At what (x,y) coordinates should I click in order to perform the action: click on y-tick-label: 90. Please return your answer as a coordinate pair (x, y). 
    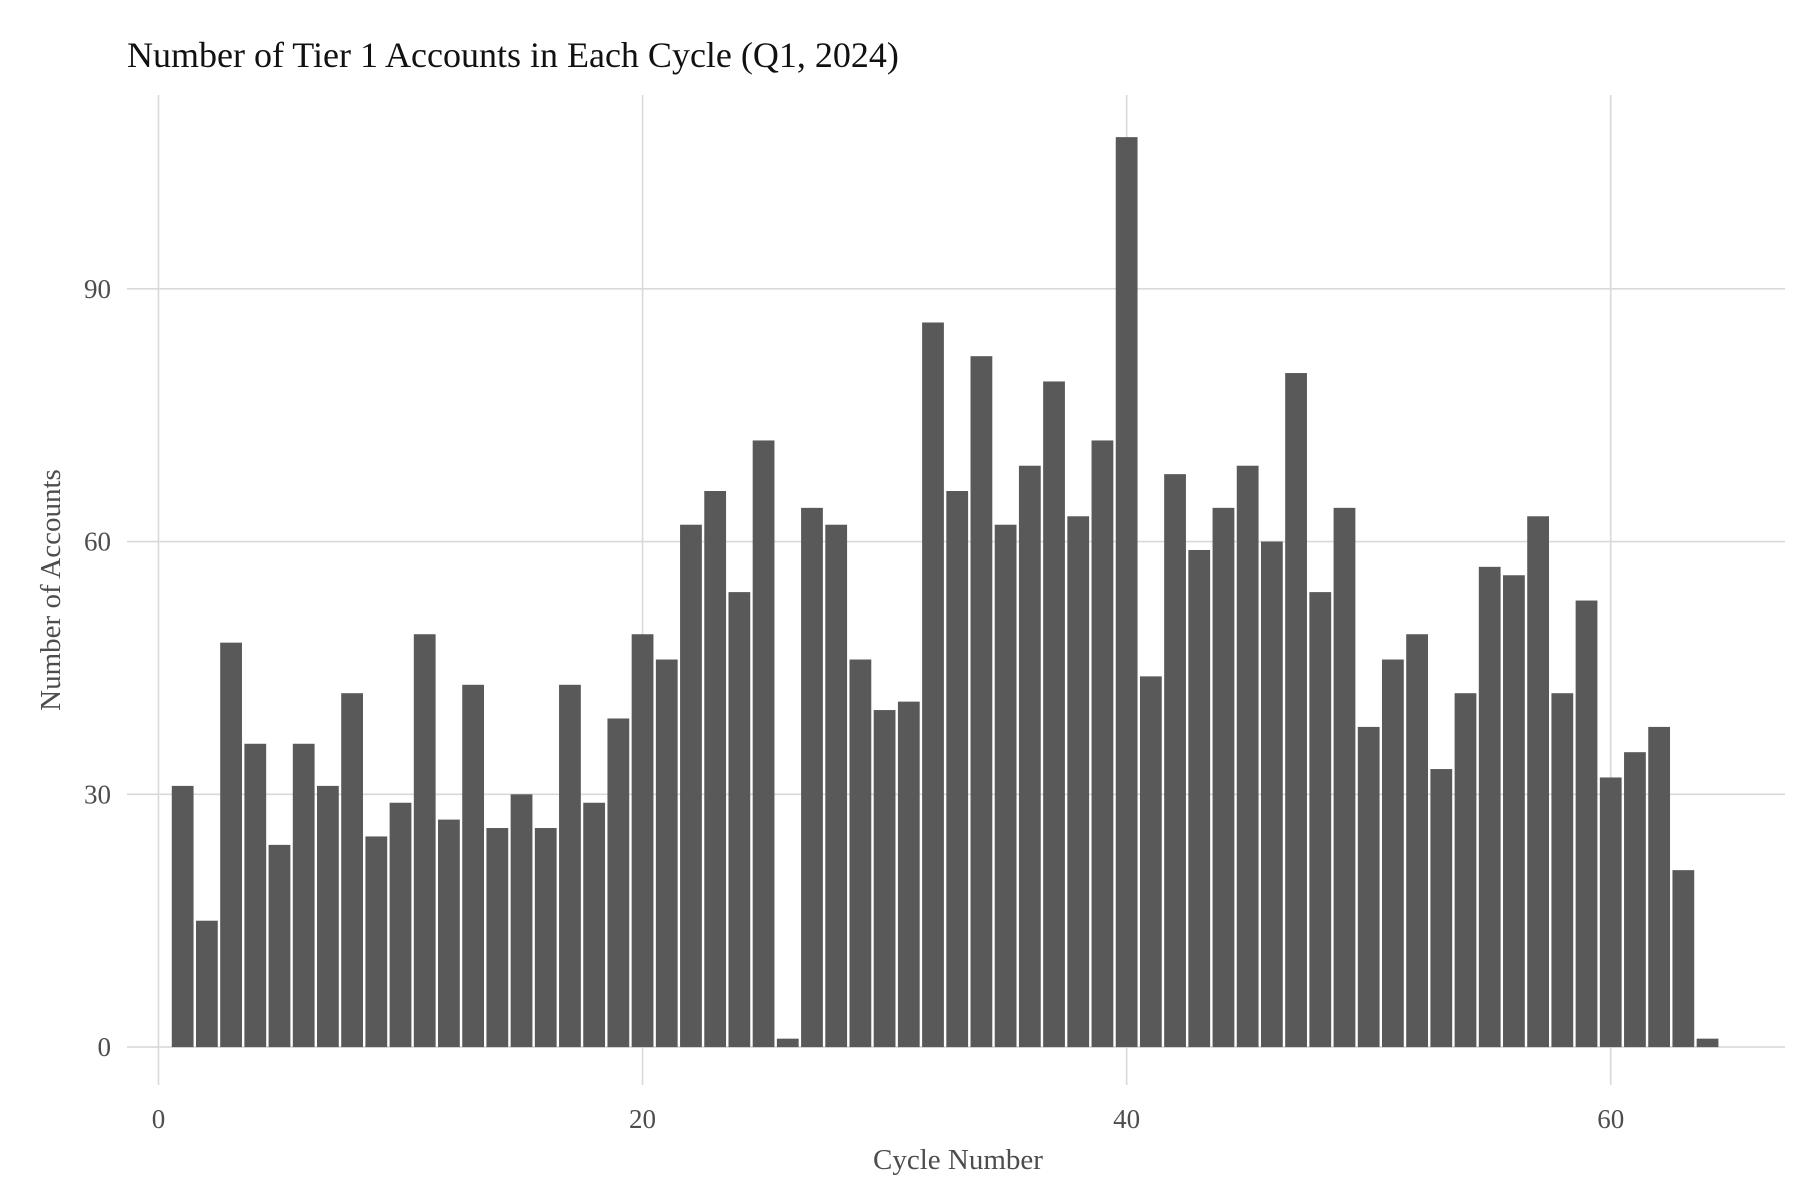
    Looking at the image, I should click on (97, 289).